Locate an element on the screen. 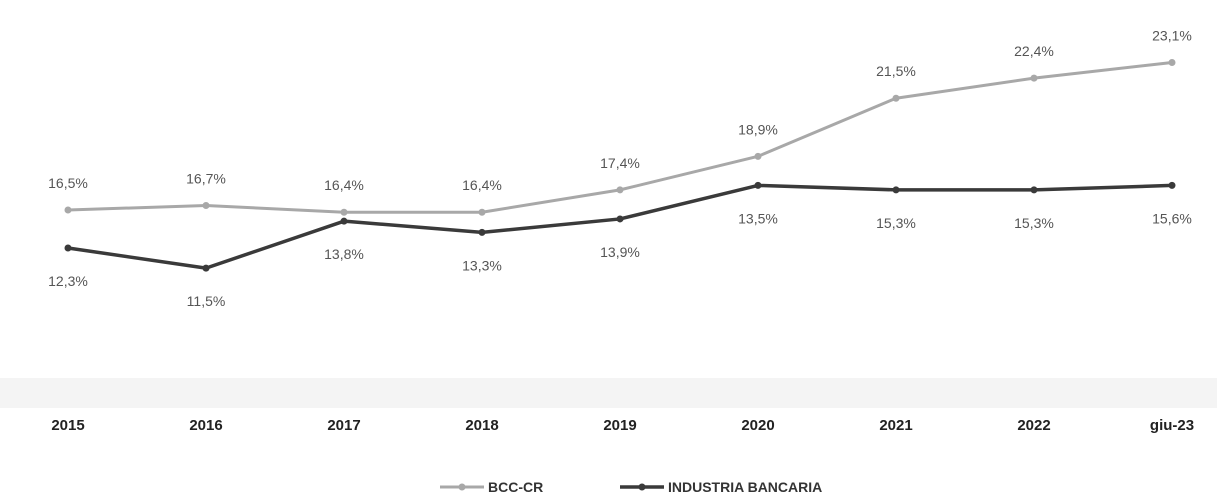 The image size is (1217, 500). data-label: 12,3% is located at coordinates (68, 281).